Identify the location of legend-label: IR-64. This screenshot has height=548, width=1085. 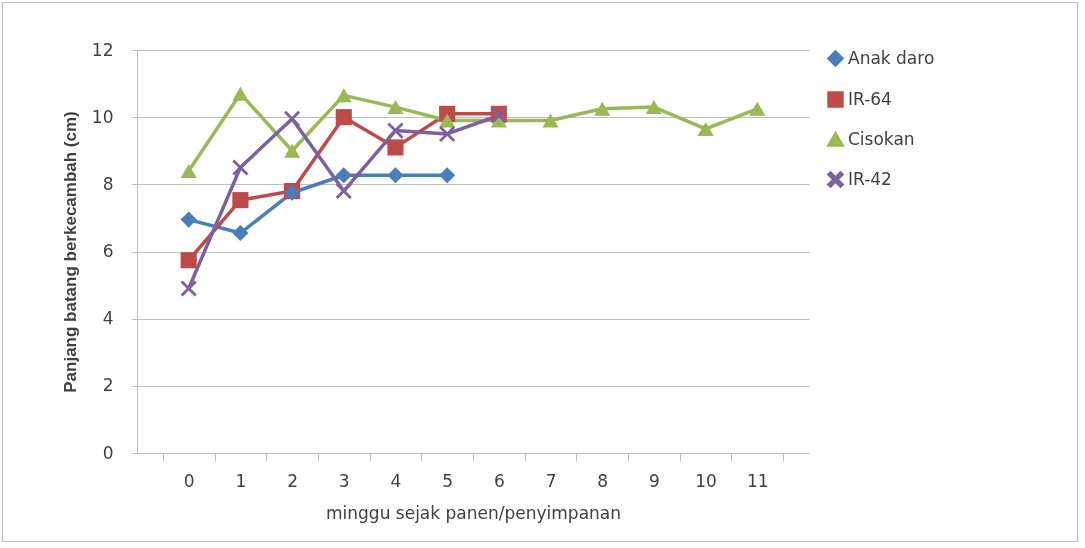
(870, 98).